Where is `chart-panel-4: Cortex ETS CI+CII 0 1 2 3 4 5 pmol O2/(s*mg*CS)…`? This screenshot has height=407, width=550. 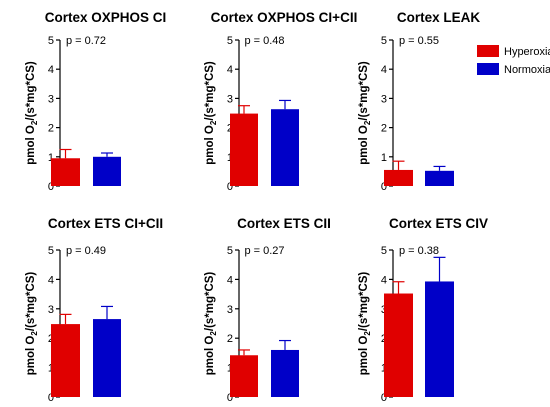
chart-panel-4: Cortex ETS CI+CII 0 1 2 3 4 5 pmol O2/(s*mg*CS)… is located at coordinates (94, 310).